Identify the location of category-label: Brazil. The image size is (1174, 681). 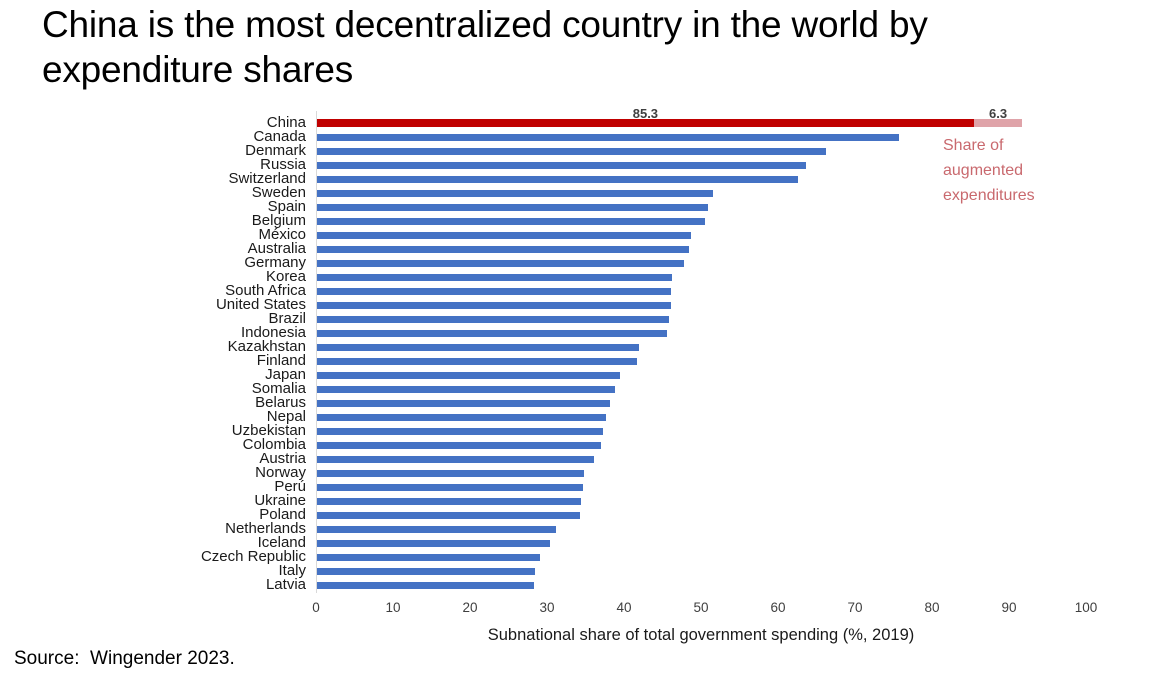
(287, 318).